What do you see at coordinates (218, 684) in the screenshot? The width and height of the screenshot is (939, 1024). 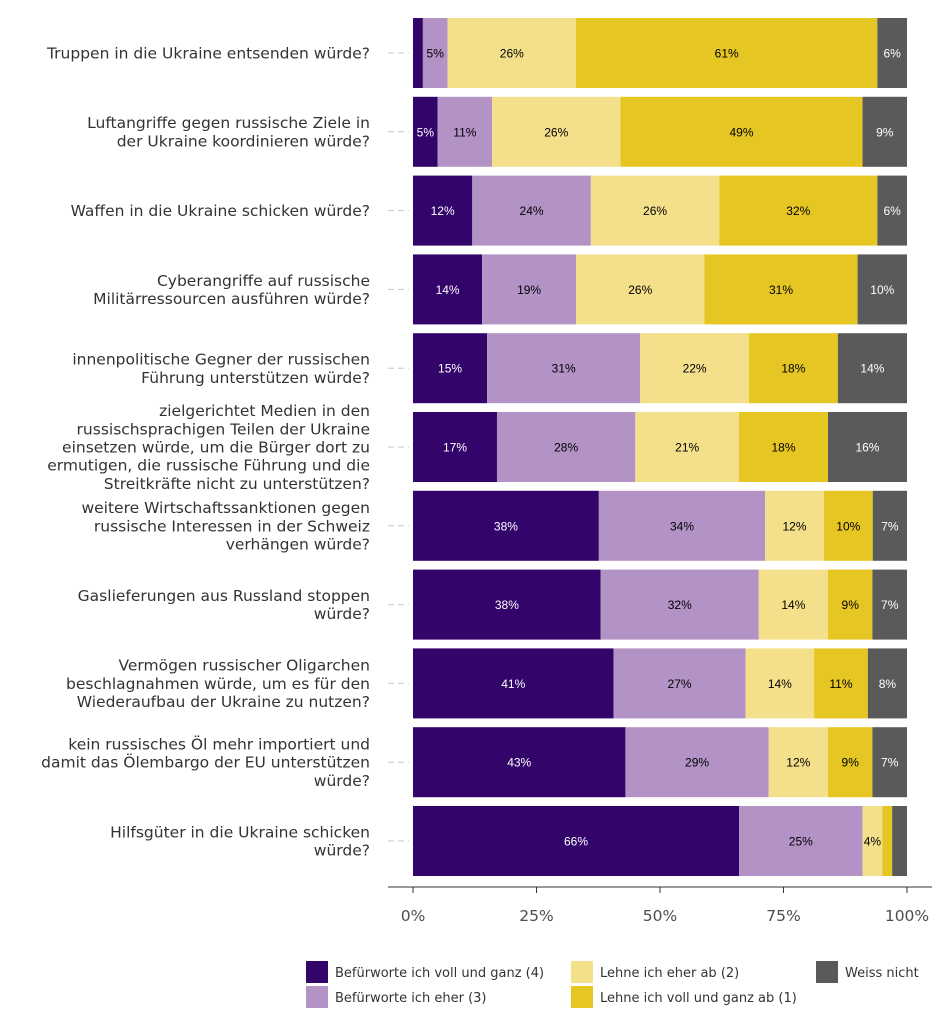 I see `category-label-line: beschlagnahmen würde, um es für den` at bounding box center [218, 684].